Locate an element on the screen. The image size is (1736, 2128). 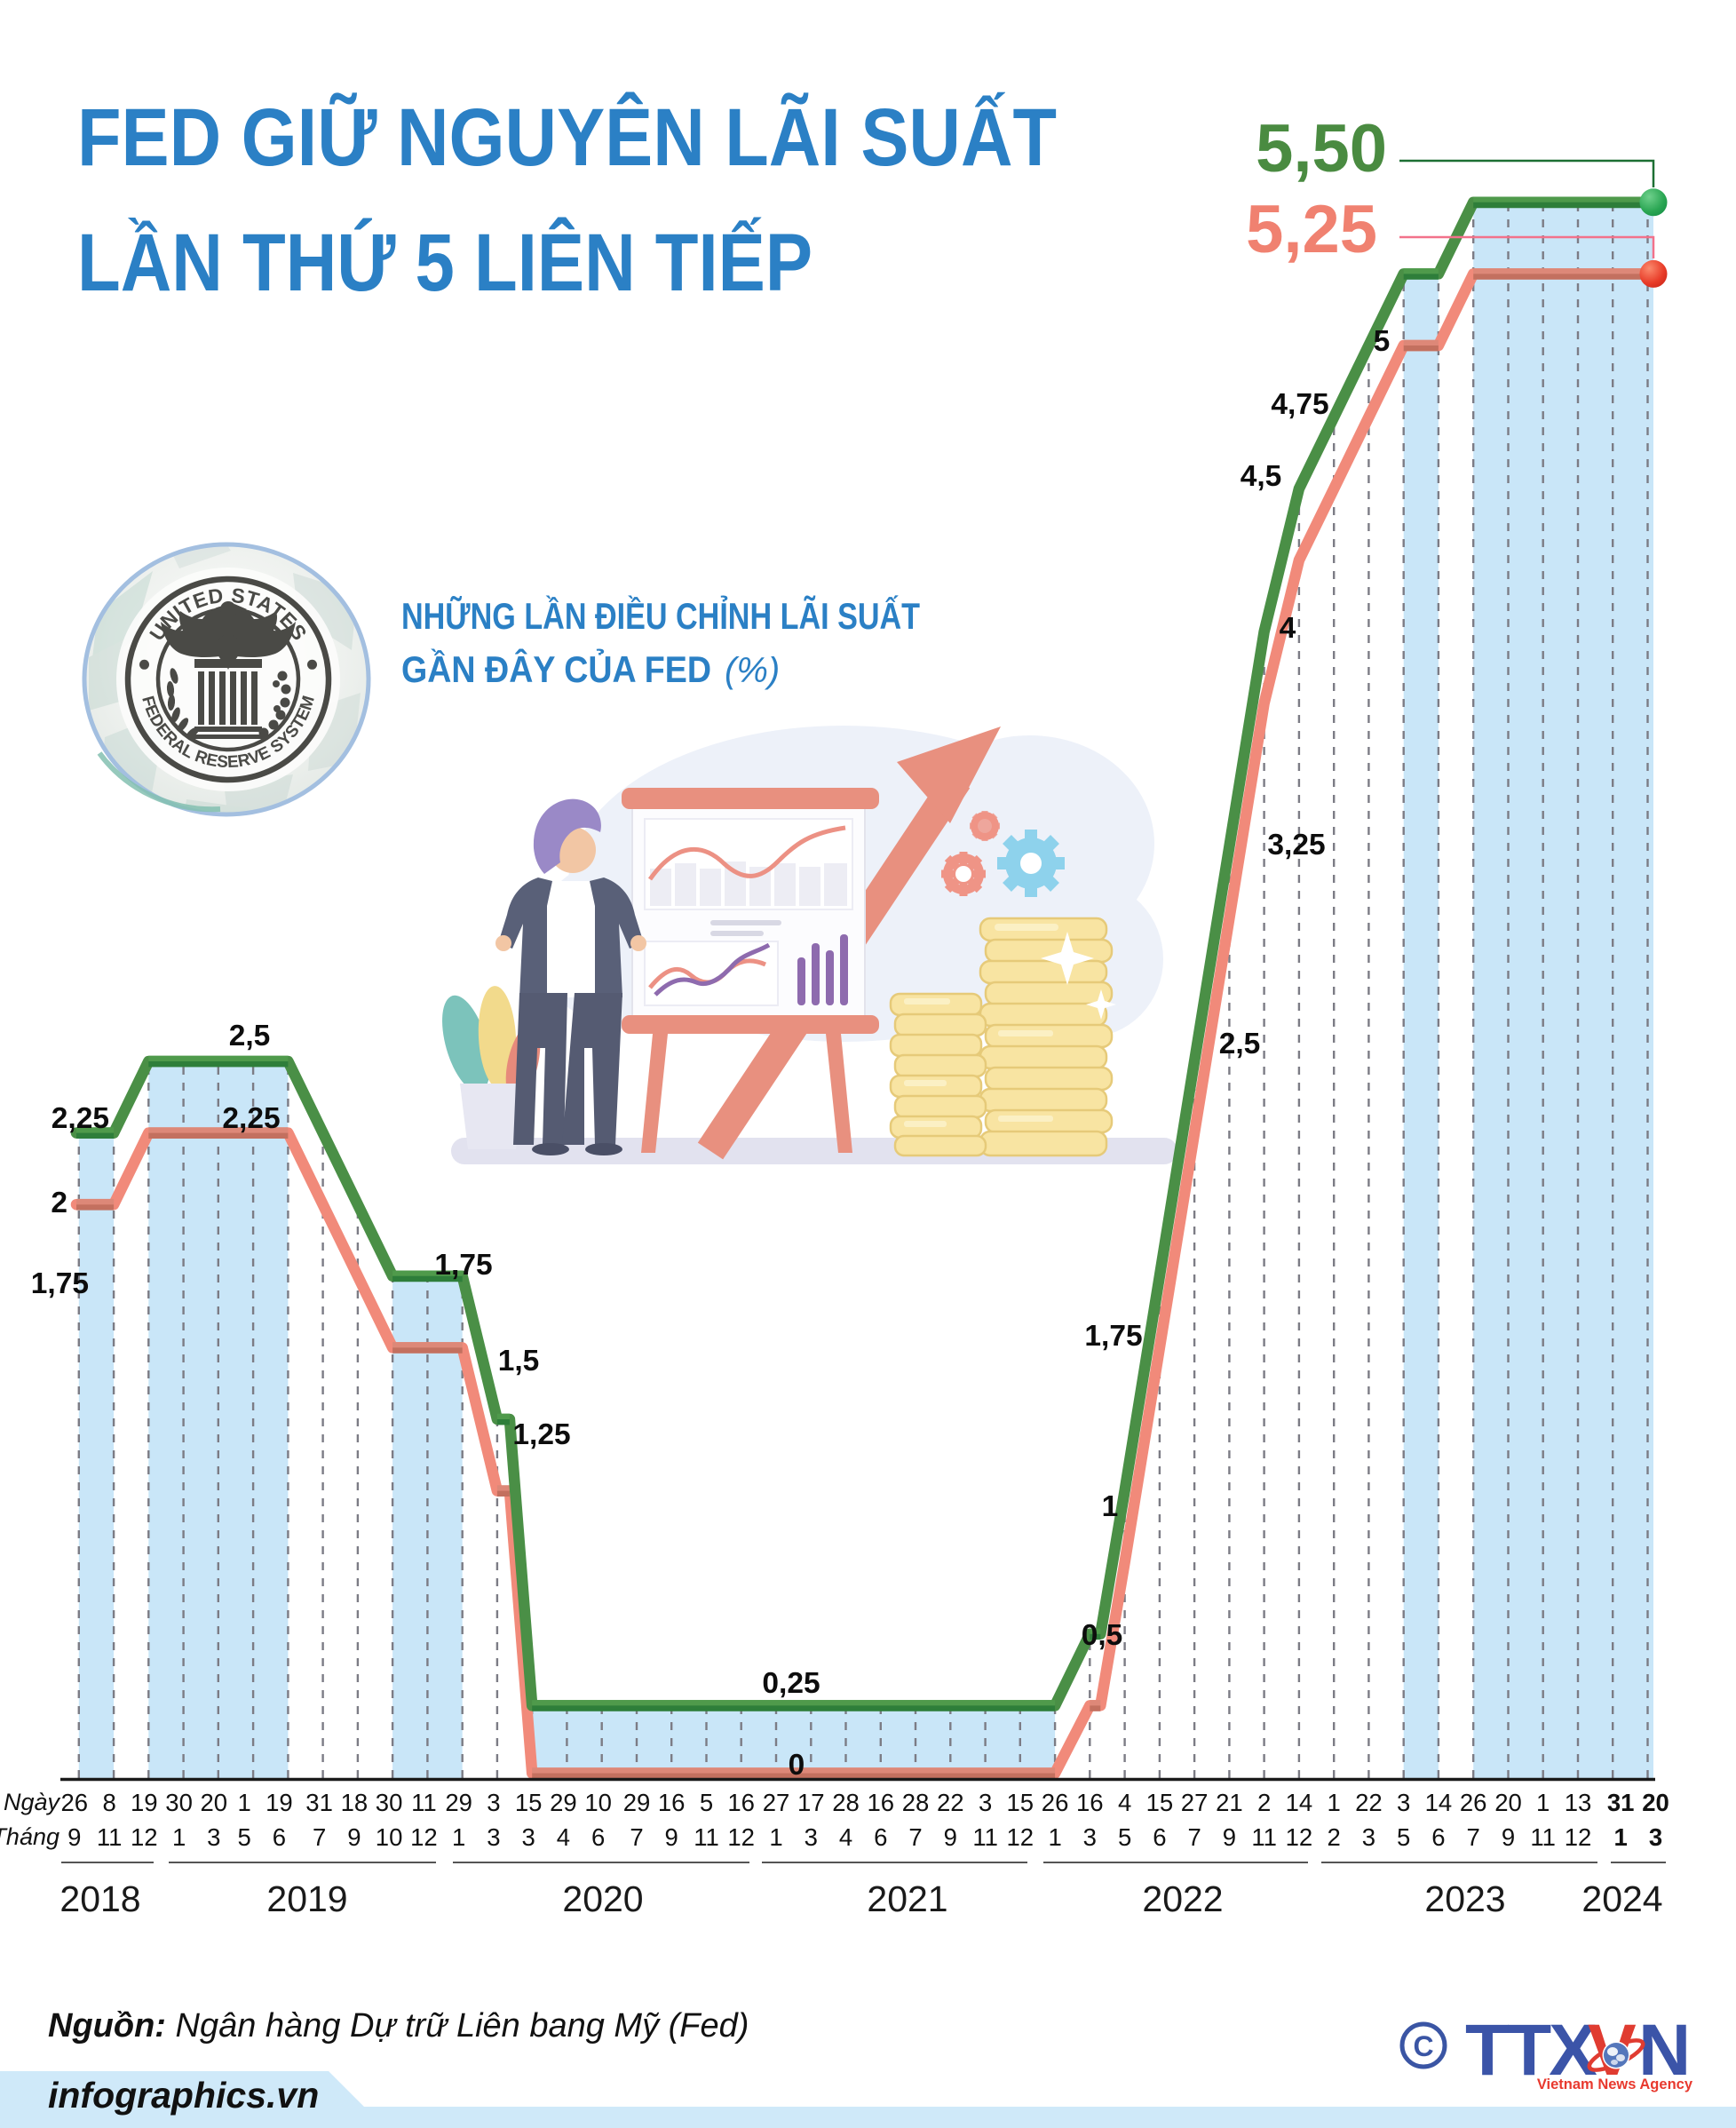
svg-text: 1,5 is located at coordinates (519, 1361).